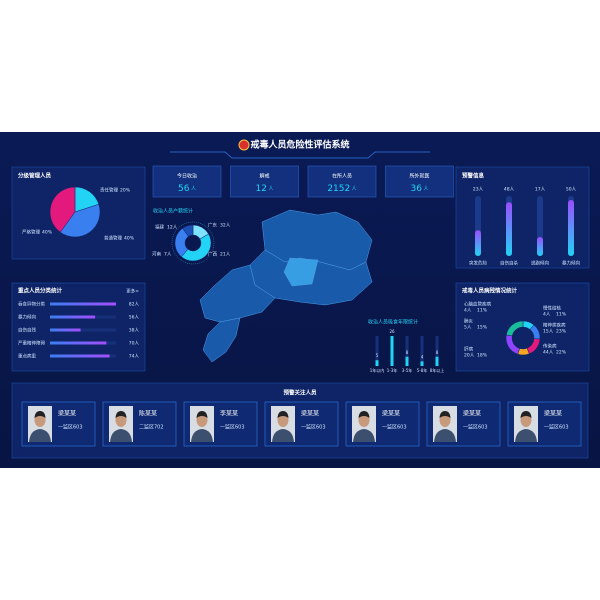  Describe the element at coordinates (134, 305) in the screenshot. I see `value-label: 82人` at that location.